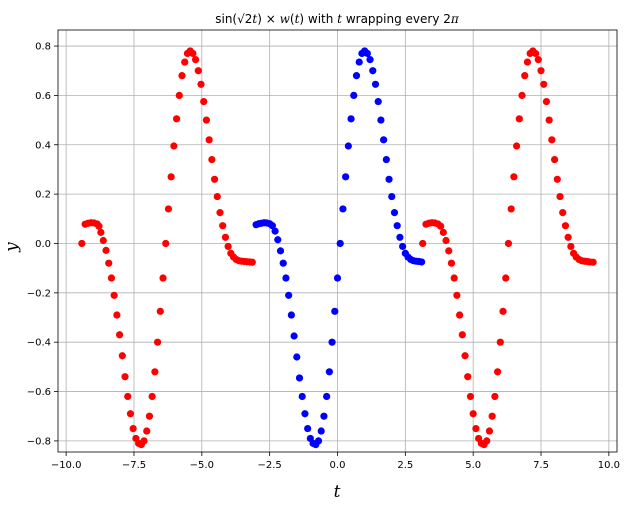 The image size is (627, 508). Describe the element at coordinates (43, 96) in the screenshot. I see `y-tick-label: 0.6` at that location.